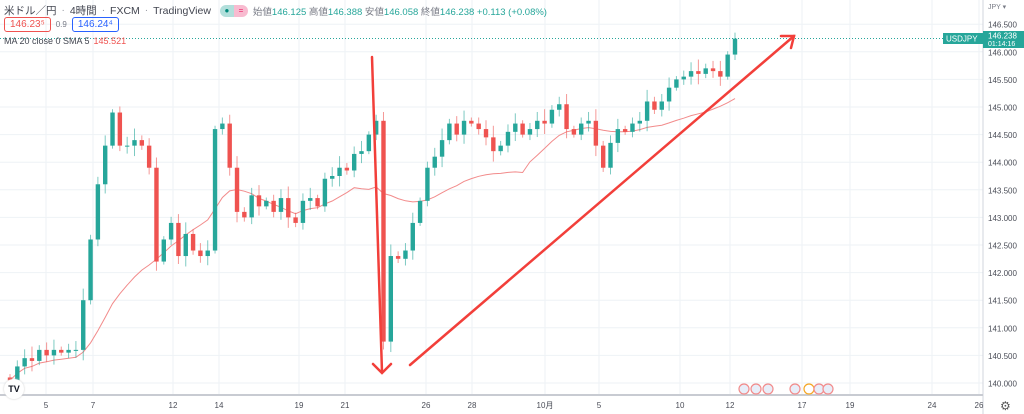 The width and height of the screenshot is (1024, 414). I want to click on settings-gear-icon: ⚙, so click(1005, 406).